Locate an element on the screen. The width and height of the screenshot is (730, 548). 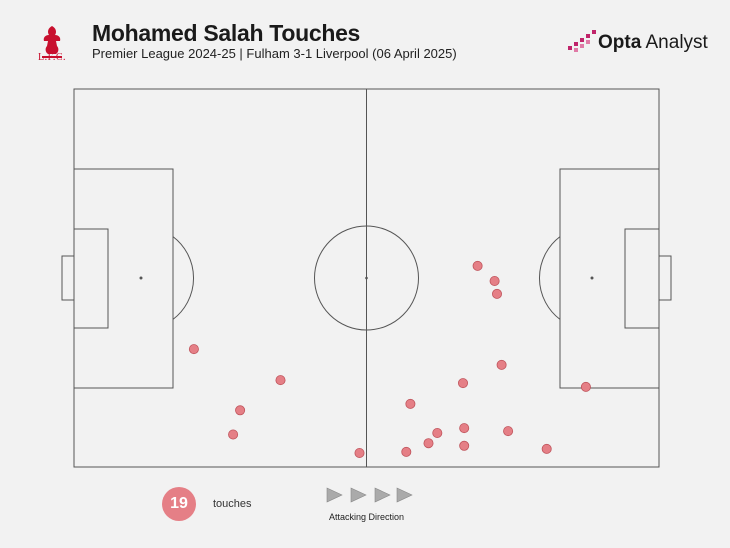
right-penalty-spot is located at coordinates (592, 278).